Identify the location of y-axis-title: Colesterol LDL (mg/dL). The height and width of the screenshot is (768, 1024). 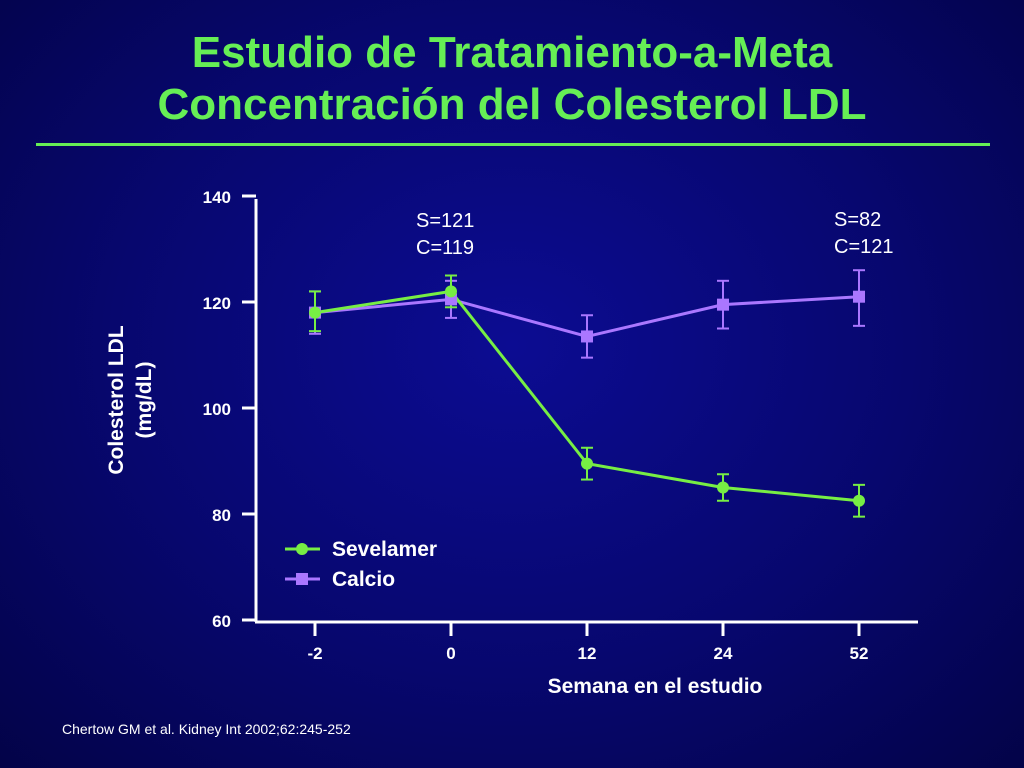
(130, 400).